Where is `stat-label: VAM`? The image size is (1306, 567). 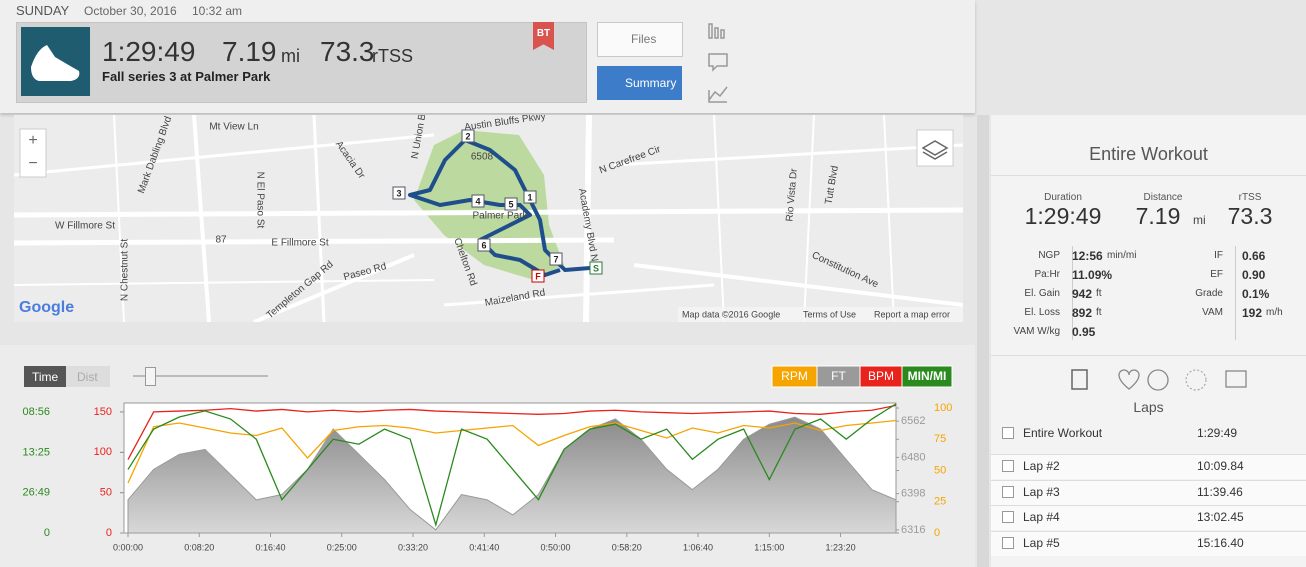 stat-label: VAM is located at coordinates (1212, 312).